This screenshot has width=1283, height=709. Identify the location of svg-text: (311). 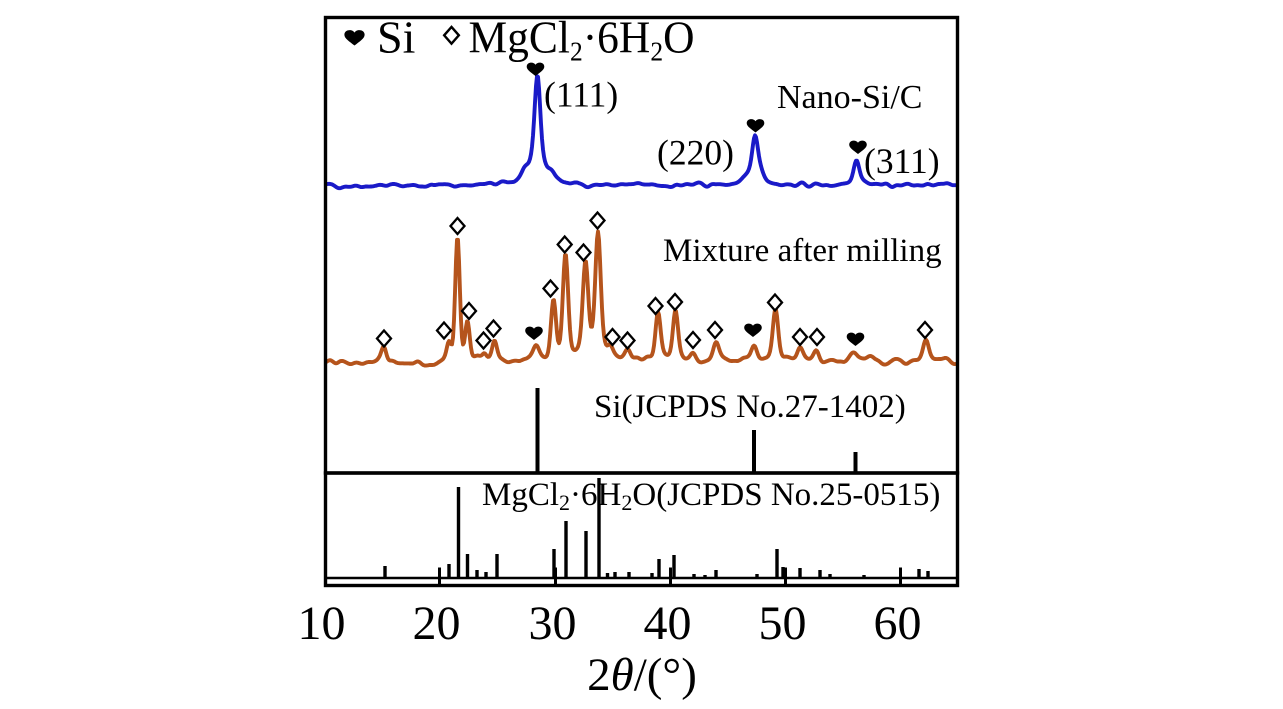
(902, 161).